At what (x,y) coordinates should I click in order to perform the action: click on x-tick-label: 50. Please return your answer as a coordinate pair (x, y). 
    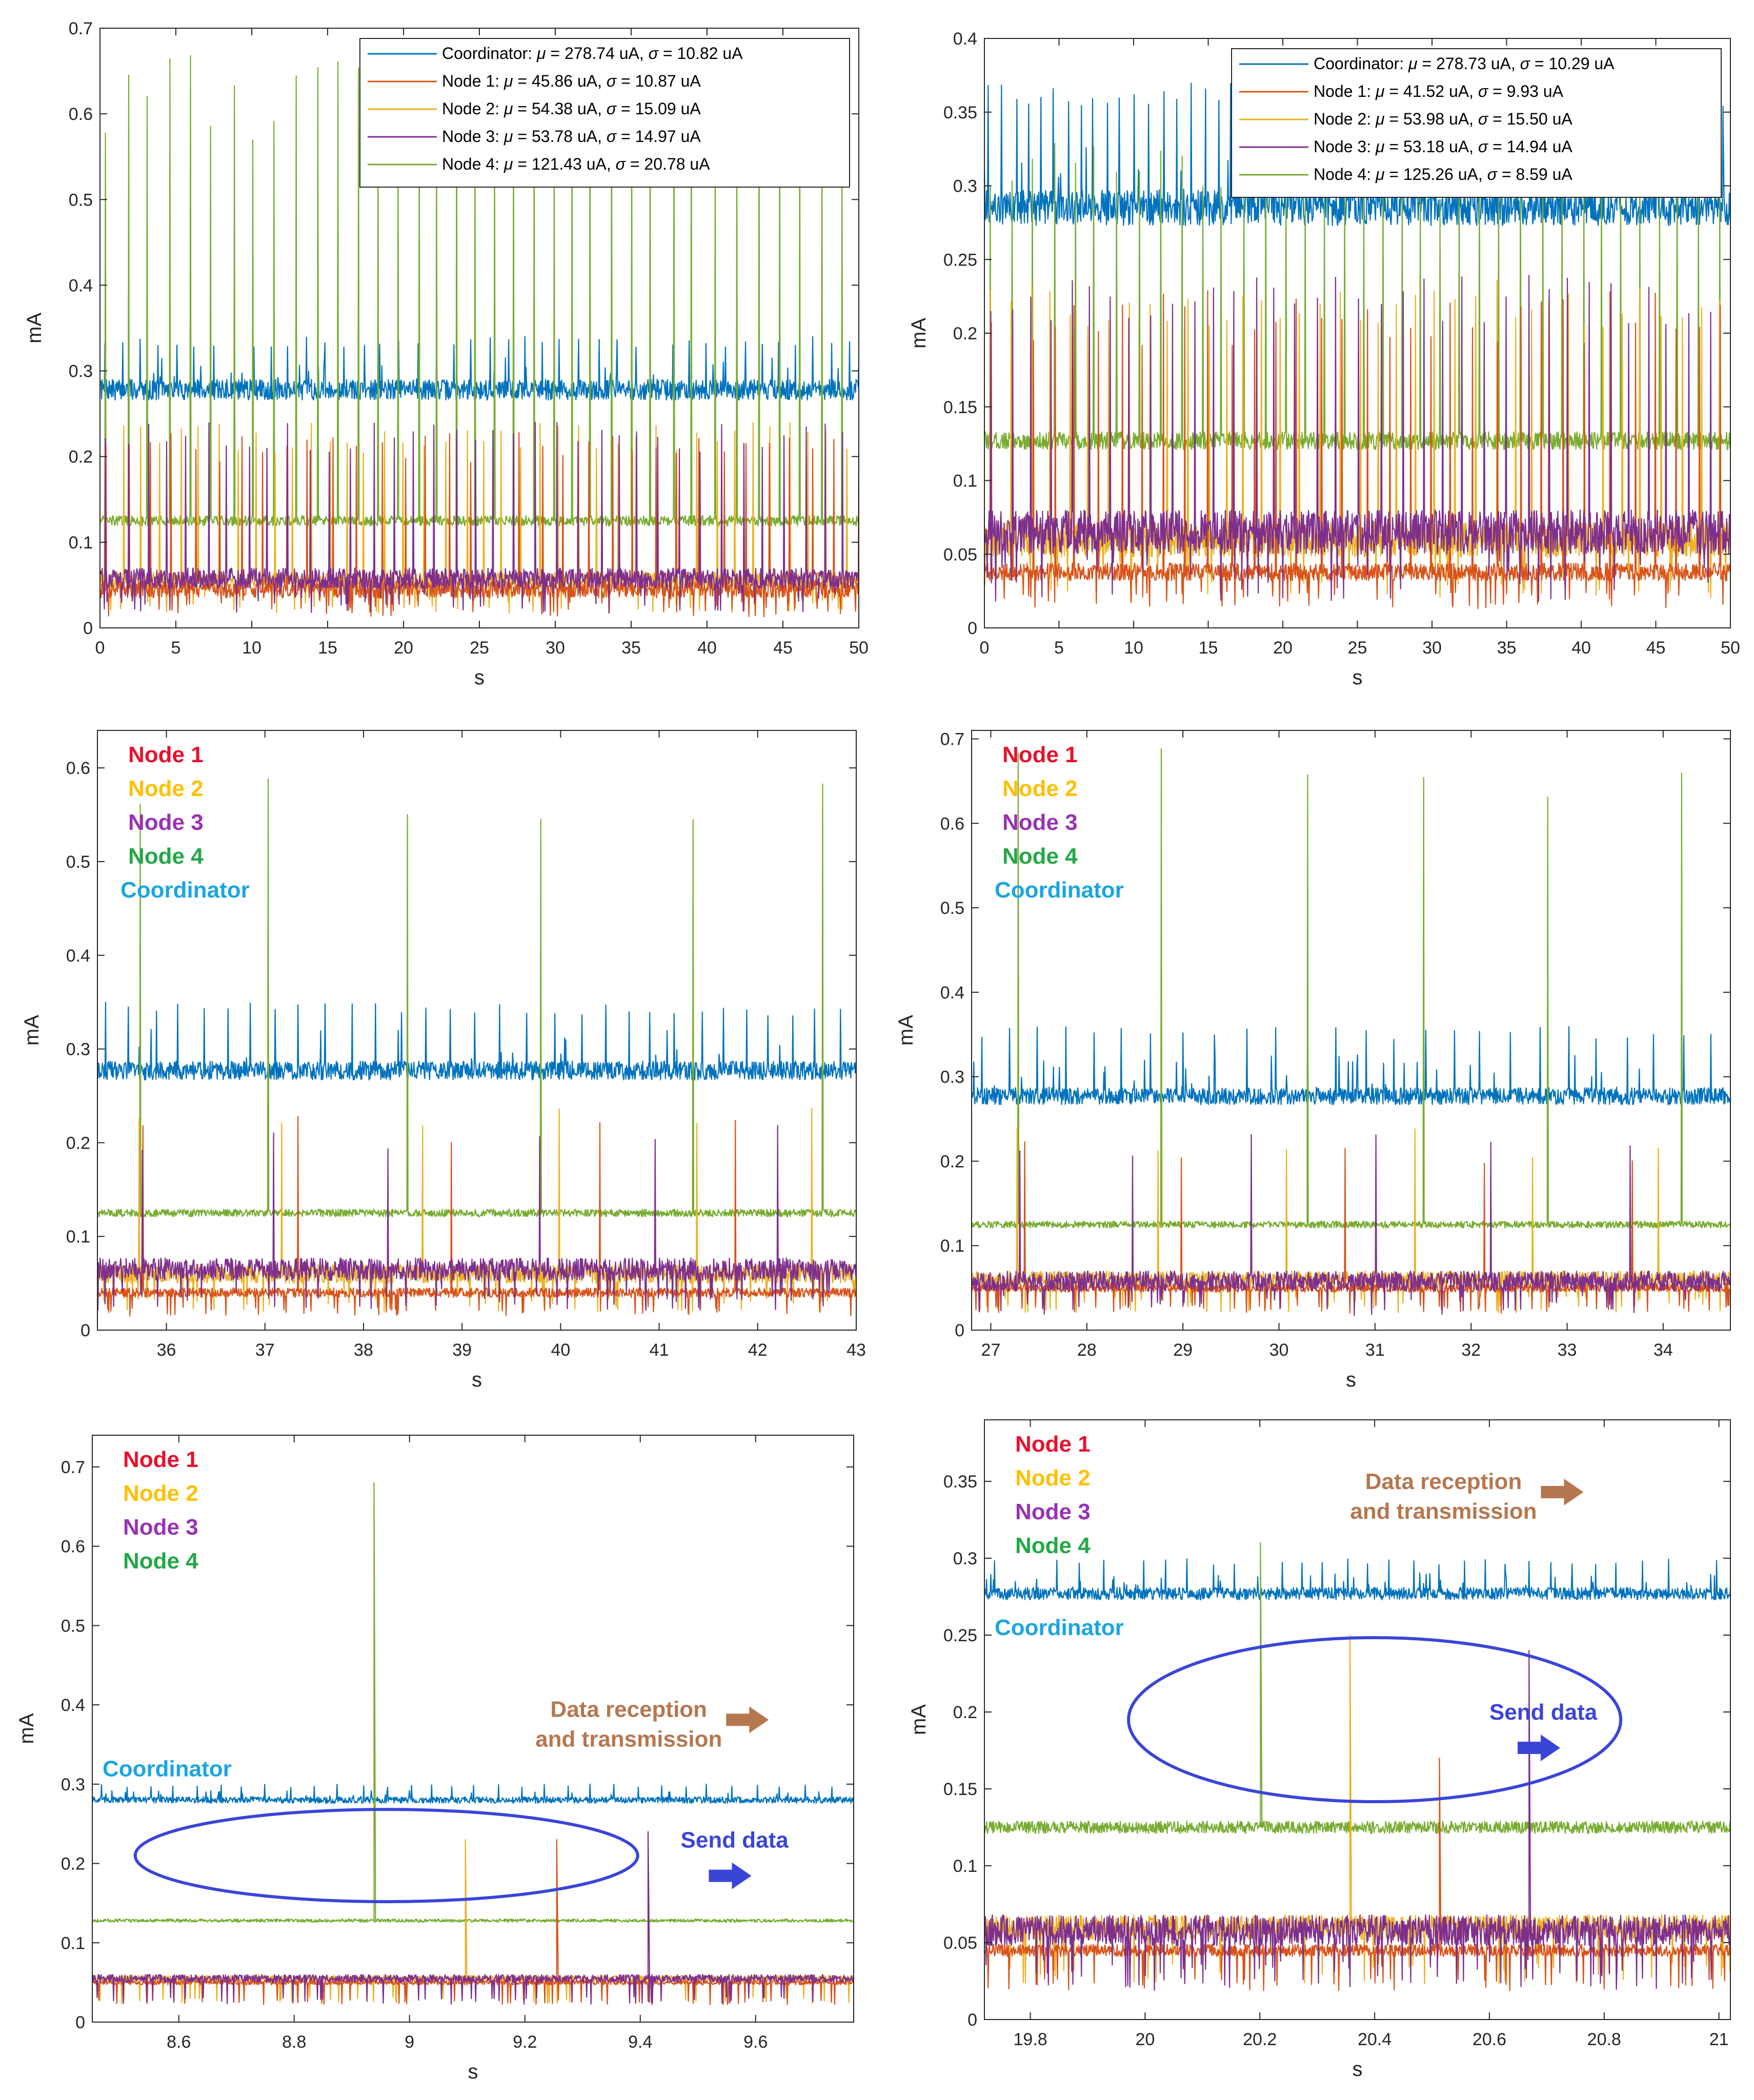
    Looking at the image, I should click on (1730, 648).